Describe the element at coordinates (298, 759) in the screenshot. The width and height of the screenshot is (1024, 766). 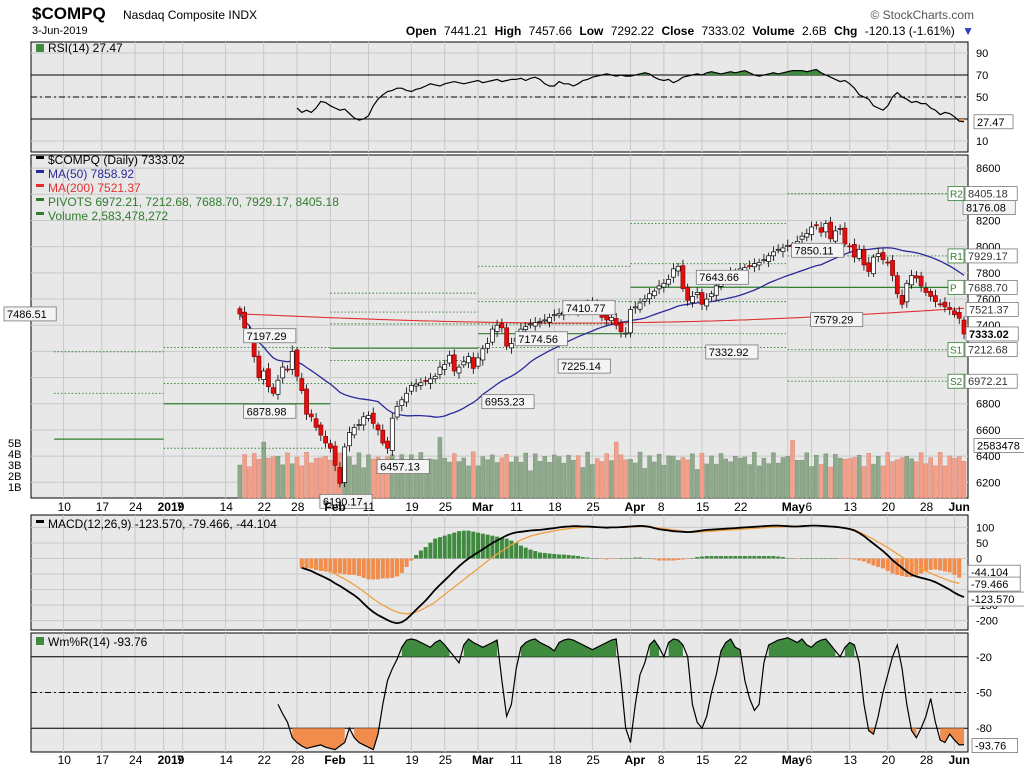
I see `wr-x-label: 28` at that location.